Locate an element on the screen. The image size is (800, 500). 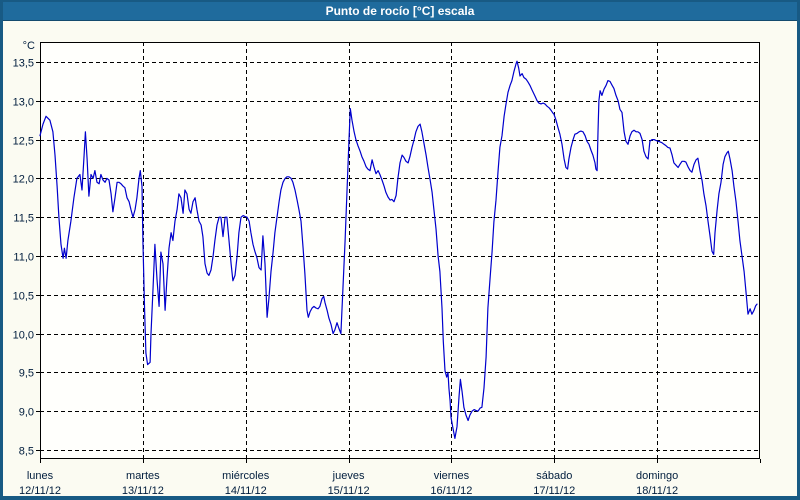
y-tick-label: 12,0 is located at coordinates (23, 180).